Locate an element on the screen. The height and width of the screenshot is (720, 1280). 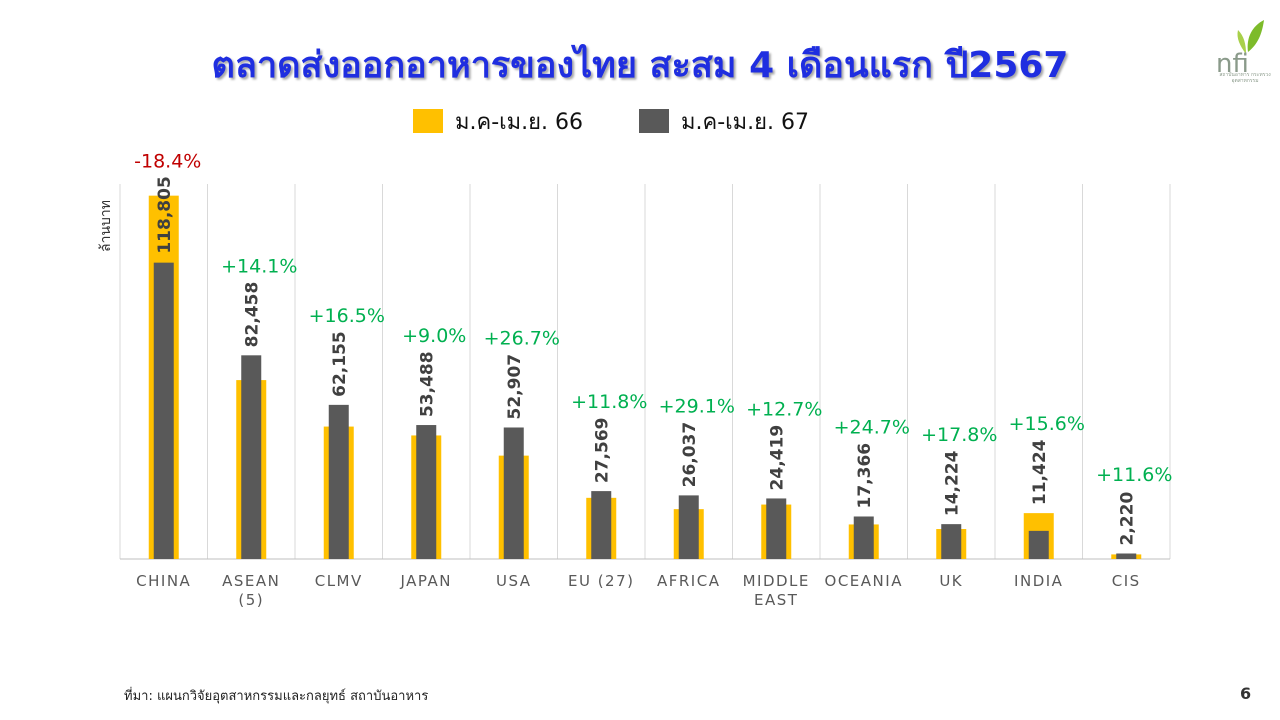
value-label: 118,805 is located at coordinates (165, 214).